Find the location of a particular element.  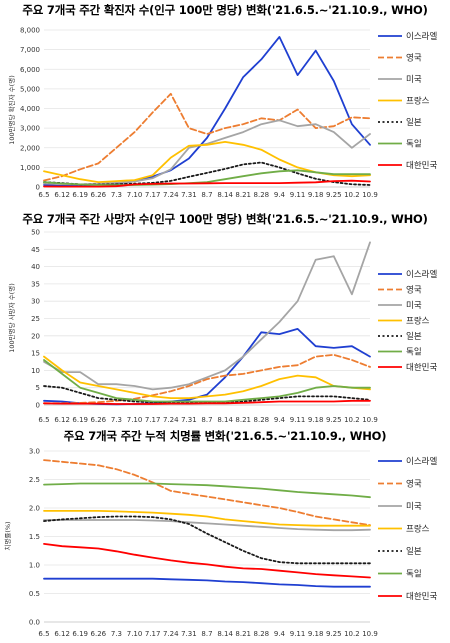

y-tick-label: 1.0 is located at coordinates (34, 566).